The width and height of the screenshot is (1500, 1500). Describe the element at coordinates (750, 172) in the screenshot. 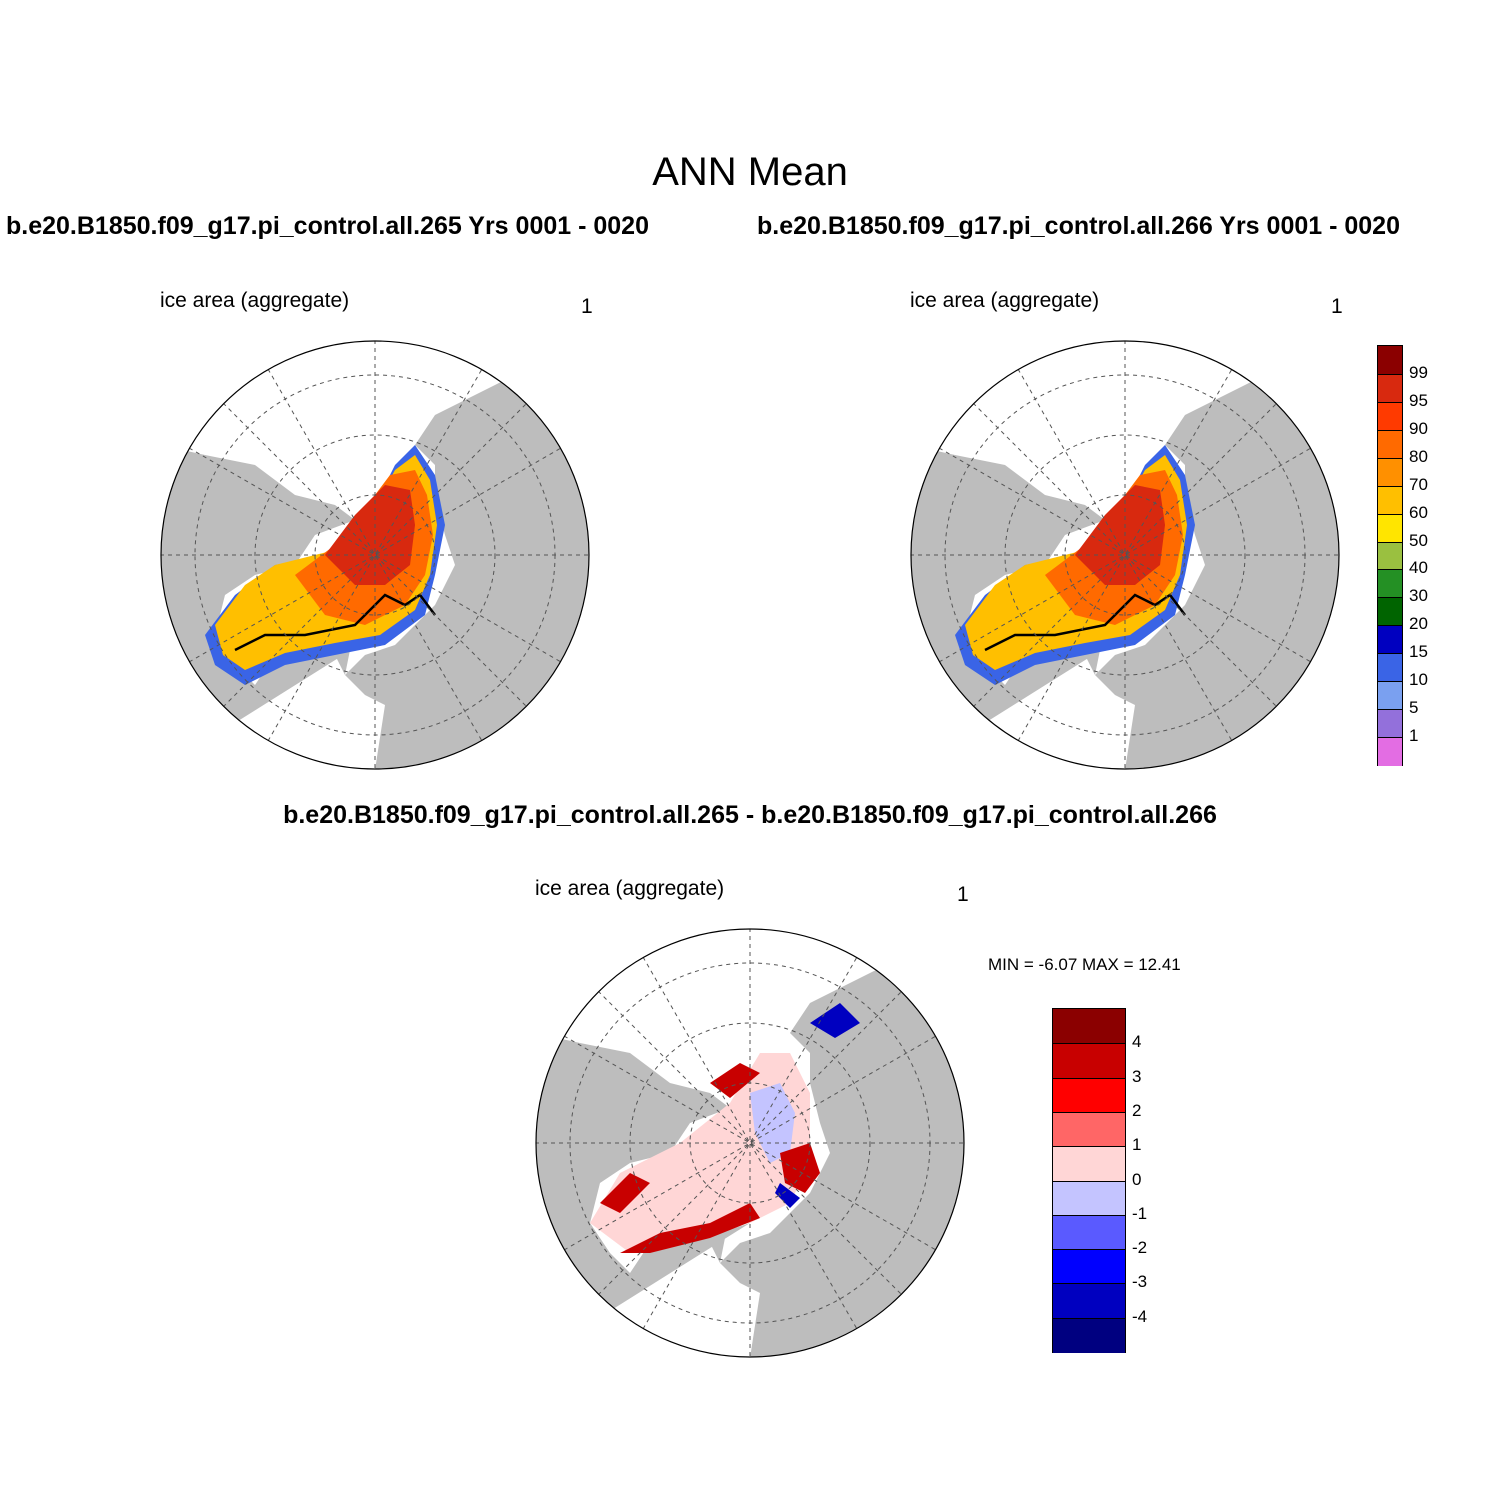

I see `page-title: ANN Mean` at that location.